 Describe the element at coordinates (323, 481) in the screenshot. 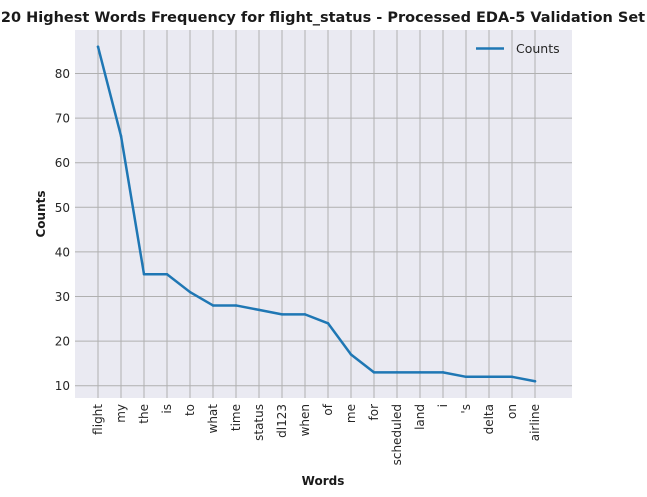

I see `x-axis-label: Words` at that location.